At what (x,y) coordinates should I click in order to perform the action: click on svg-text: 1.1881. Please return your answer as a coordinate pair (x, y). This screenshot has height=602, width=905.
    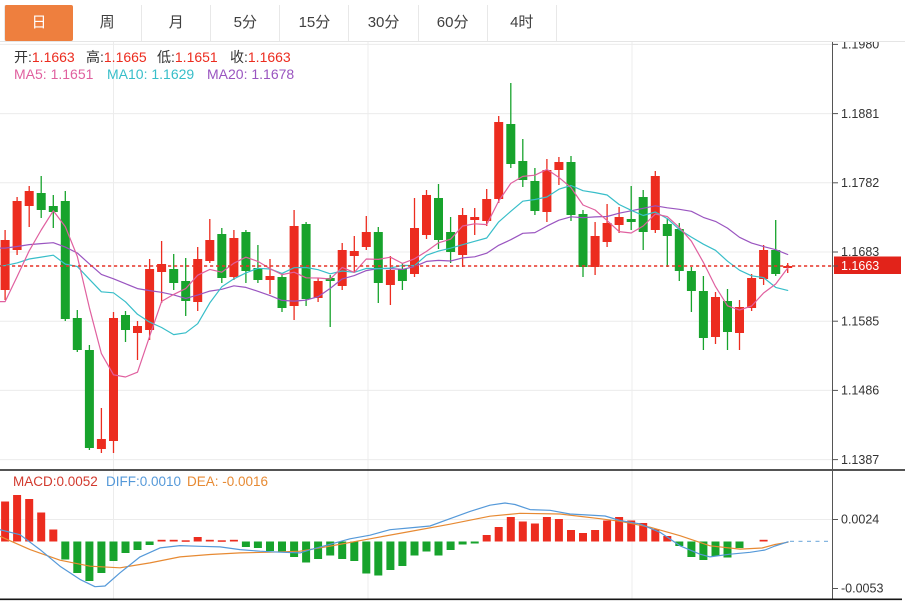
    Looking at the image, I should click on (860, 114).